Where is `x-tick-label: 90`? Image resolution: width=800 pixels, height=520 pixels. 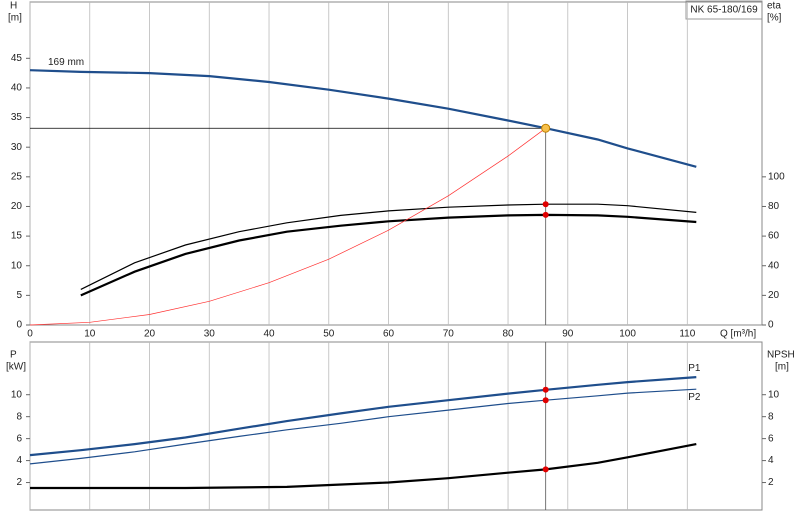 x-tick-label: 90 is located at coordinates (568, 334).